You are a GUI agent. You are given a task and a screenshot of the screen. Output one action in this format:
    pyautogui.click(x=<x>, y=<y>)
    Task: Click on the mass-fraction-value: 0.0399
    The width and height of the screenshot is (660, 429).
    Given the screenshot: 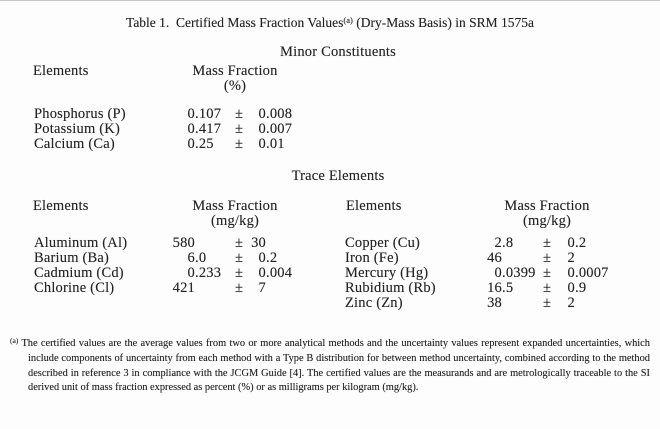 What is the action you would take?
    pyautogui.click(x=515, y=273)
    